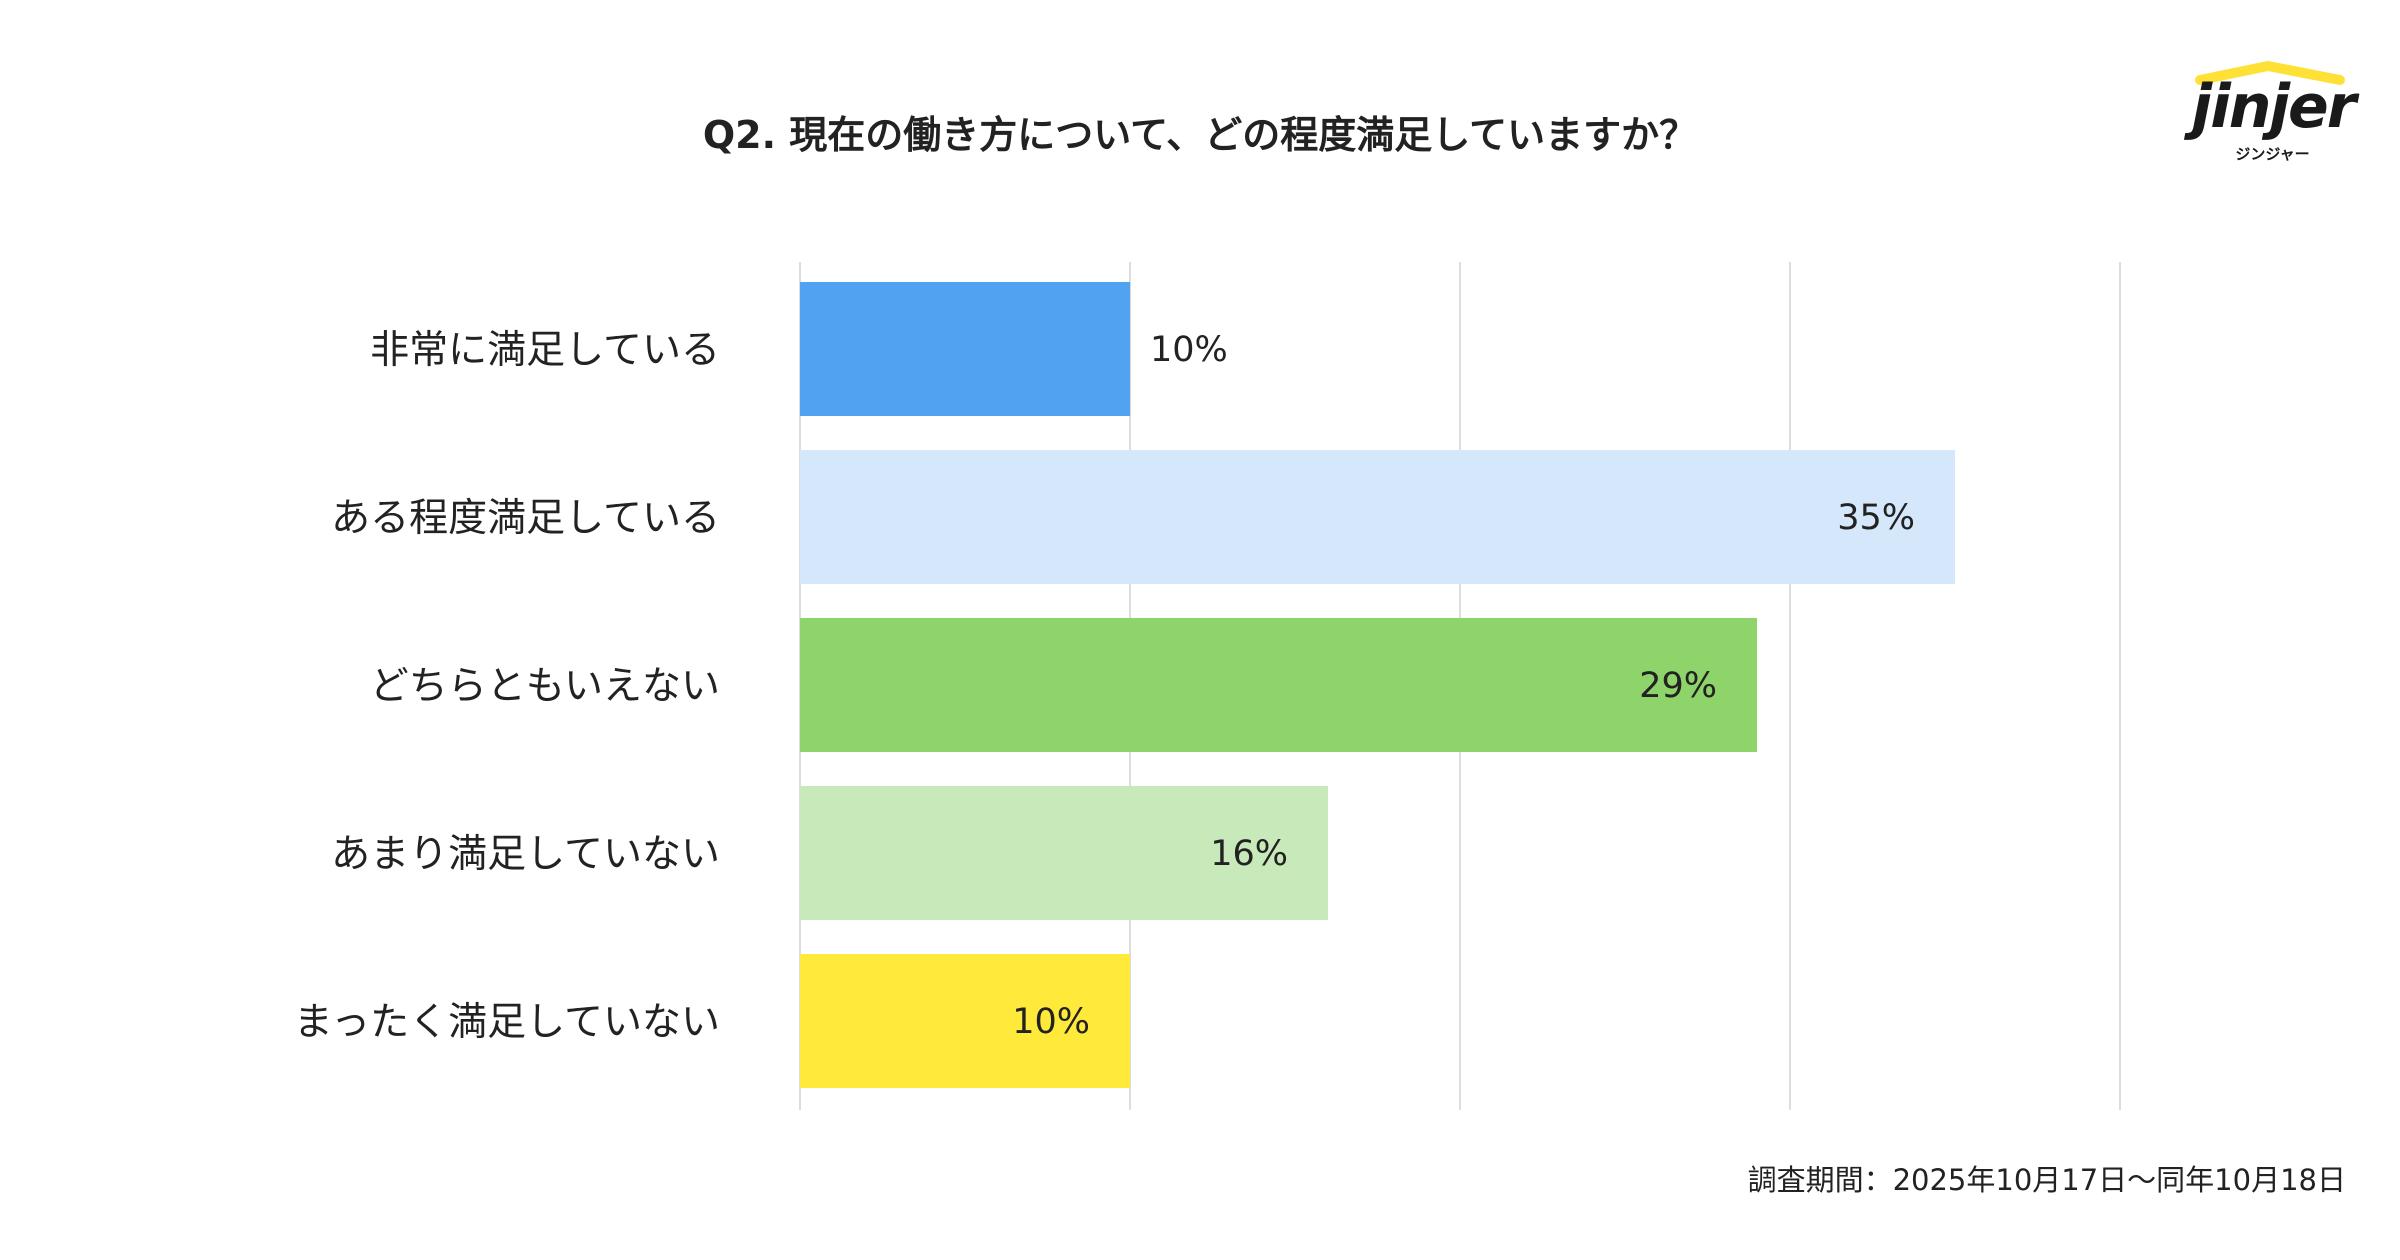  I want to click on category-label: 非常に満足している, so click(545, 350).